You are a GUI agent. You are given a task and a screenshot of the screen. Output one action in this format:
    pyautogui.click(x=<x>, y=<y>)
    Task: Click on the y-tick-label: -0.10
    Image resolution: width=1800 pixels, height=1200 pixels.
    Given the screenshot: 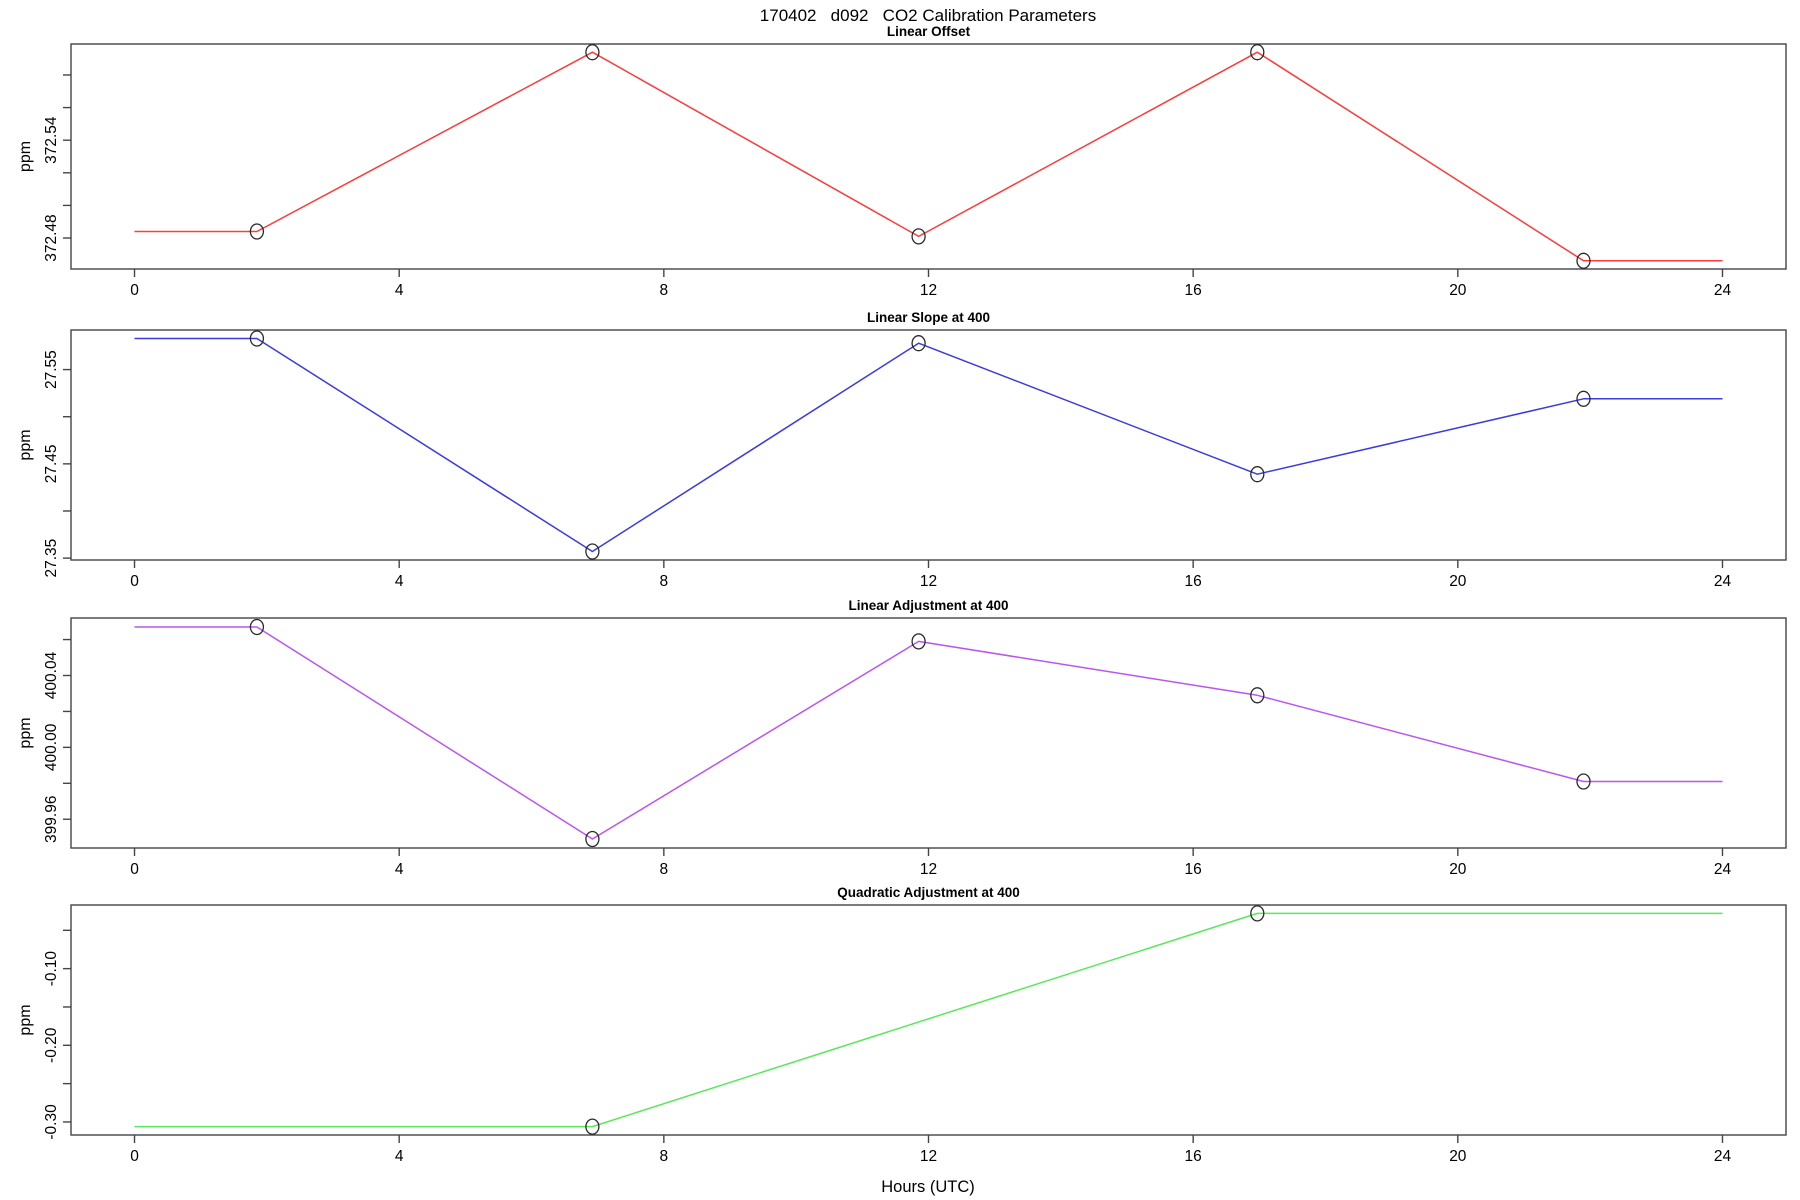 What is the action you would take?
    pyautogui.click(x=51, y=969)
    